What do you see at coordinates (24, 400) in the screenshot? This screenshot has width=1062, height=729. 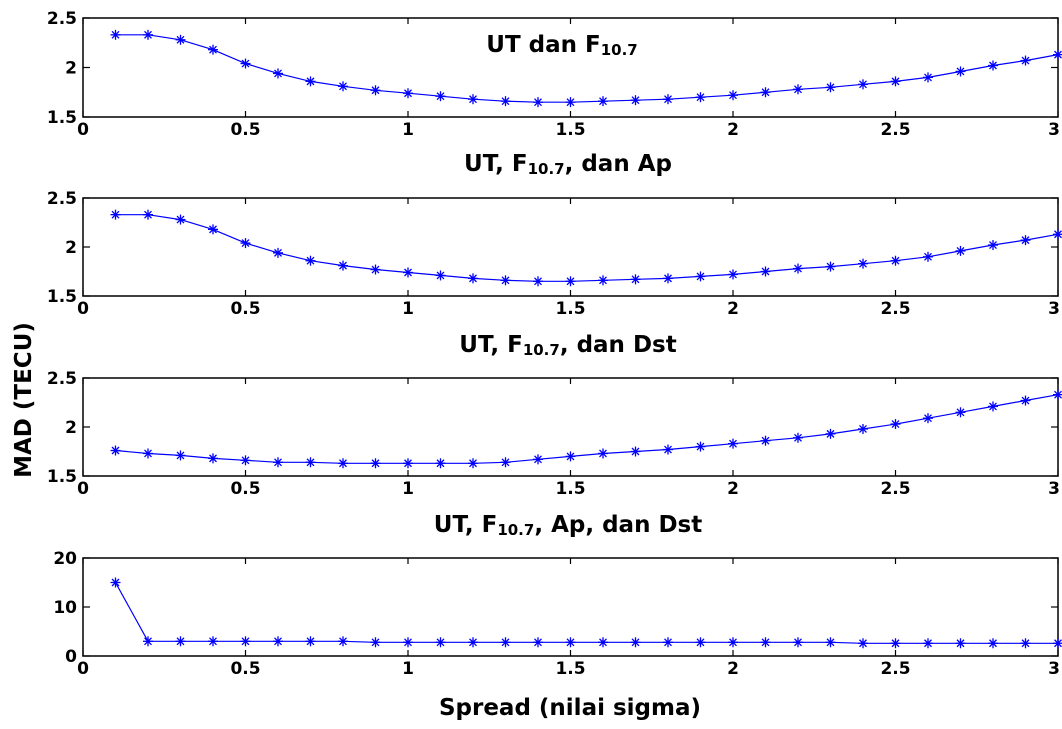 I see `y-axis-label: MAD (TECU)` at bounding box center [24, 400].